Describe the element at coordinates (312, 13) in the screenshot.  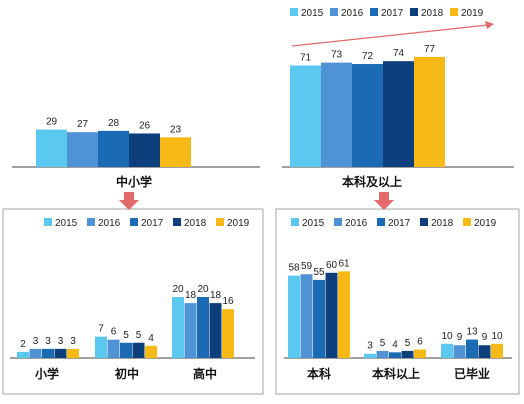
I see `top-right-legend-label-2015: 2015` at that location.